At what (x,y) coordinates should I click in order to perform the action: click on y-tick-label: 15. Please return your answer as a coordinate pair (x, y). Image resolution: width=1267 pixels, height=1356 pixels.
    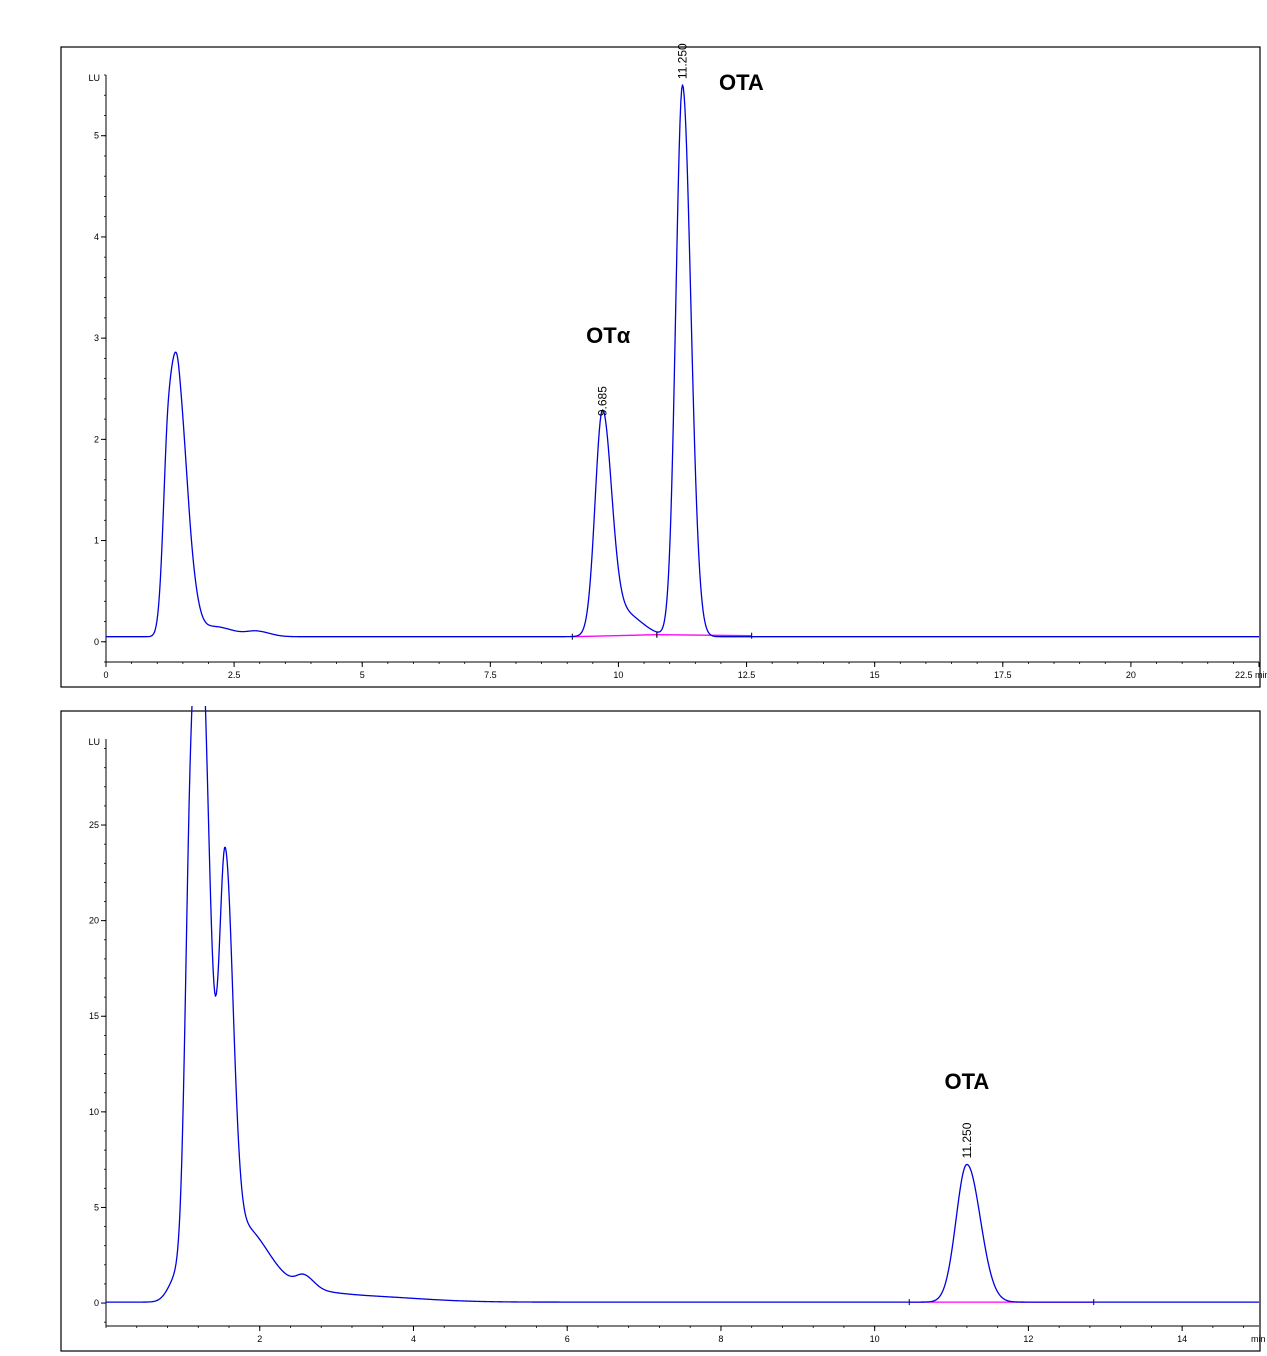
    Looking at the image, I should click on (94, 1016).